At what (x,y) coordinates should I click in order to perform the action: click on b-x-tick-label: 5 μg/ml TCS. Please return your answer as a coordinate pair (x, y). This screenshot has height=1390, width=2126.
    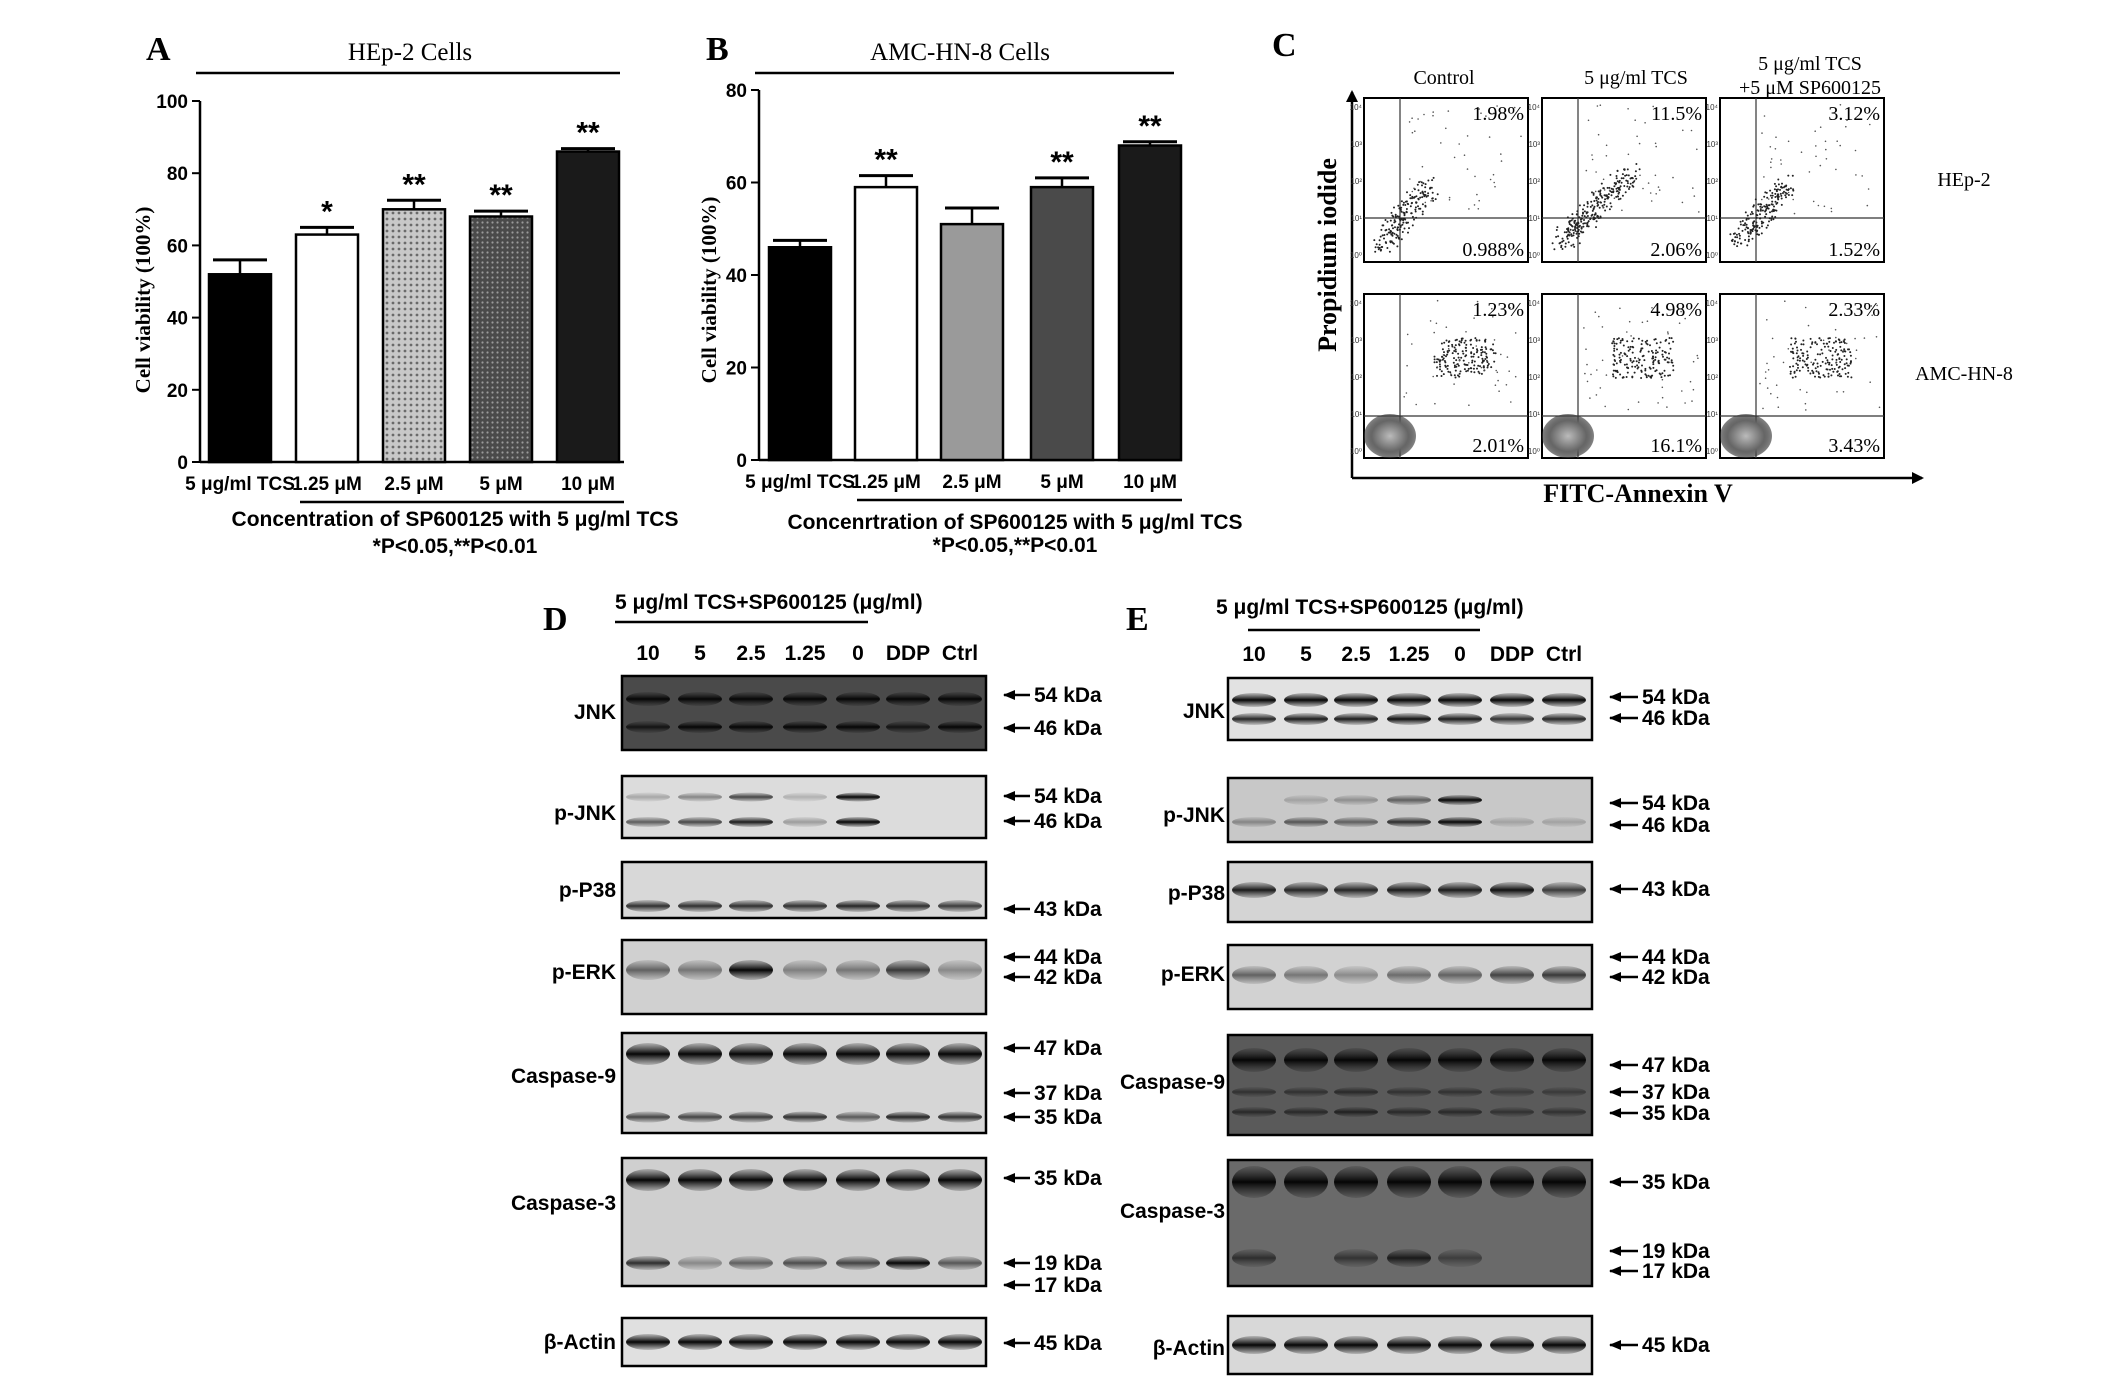
    Looking at the image, I should click on (800, 482).